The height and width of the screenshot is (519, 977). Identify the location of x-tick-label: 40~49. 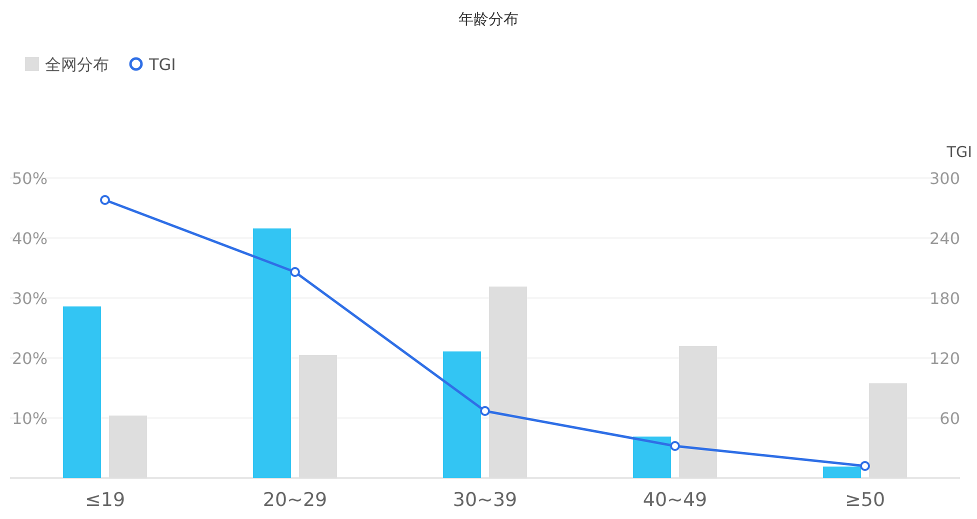
(675, 500).